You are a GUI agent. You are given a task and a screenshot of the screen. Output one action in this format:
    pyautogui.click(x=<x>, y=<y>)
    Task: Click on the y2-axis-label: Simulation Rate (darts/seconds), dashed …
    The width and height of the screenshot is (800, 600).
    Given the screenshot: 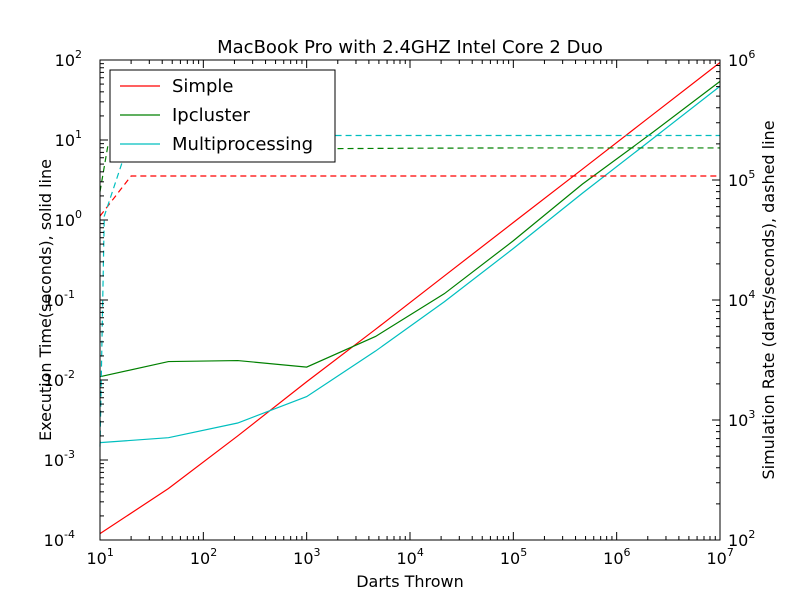 What is the action you would take?
    pyautogui.click(x=768, y=299)
    